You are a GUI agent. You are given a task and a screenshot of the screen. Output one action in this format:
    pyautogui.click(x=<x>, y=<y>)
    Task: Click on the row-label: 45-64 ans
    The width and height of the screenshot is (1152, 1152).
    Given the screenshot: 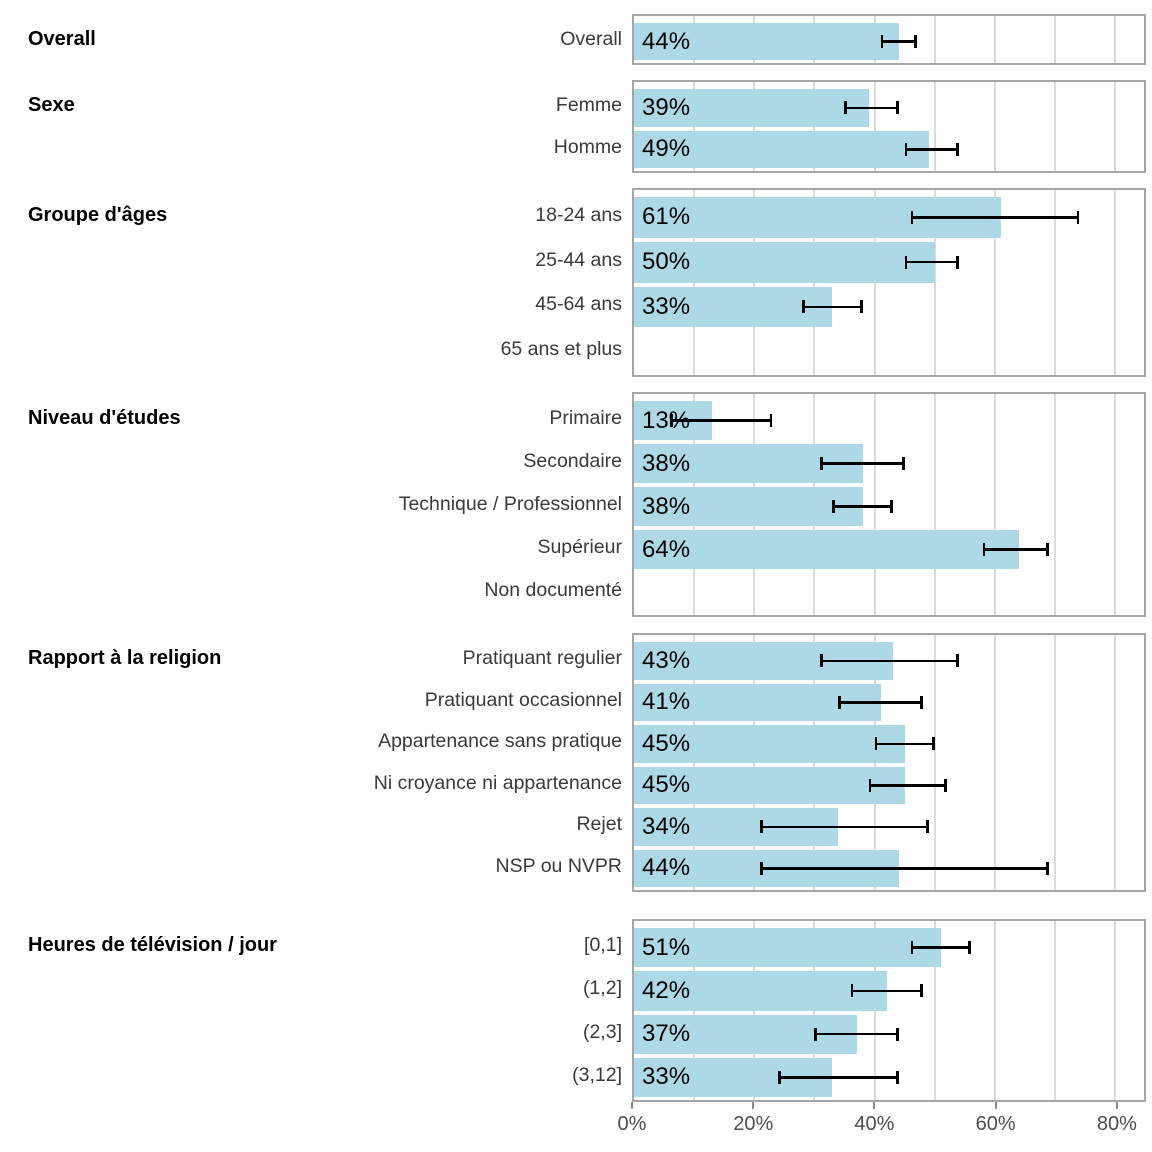 What is the action you would take?
    pyautogui.click(x=578, y=304)
    